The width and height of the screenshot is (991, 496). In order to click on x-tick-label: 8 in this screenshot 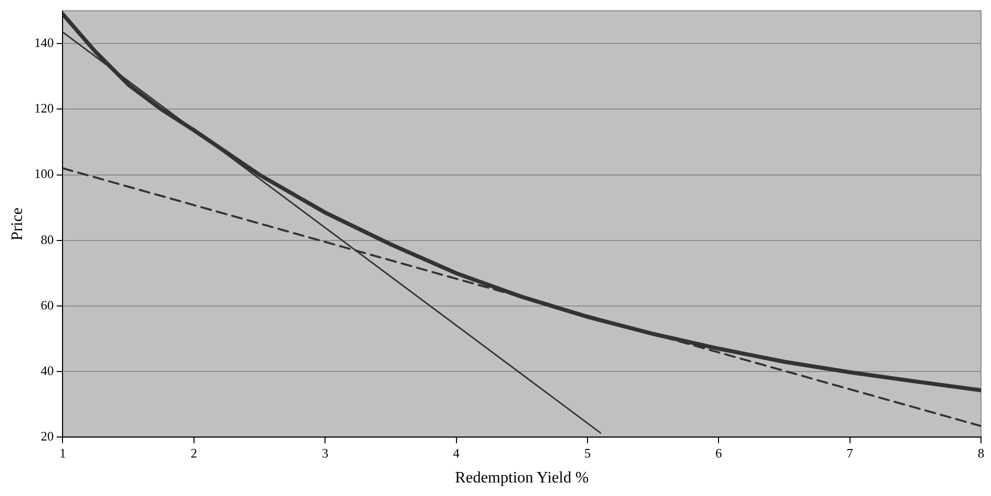, I will do `click(981, 452)`.